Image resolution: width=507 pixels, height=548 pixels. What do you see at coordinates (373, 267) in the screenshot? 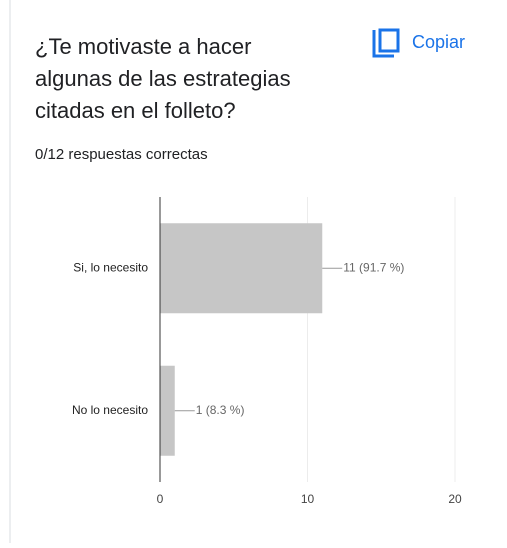
I see `value-label: 11 (91.7 %)` at bounding box center [373, 267].